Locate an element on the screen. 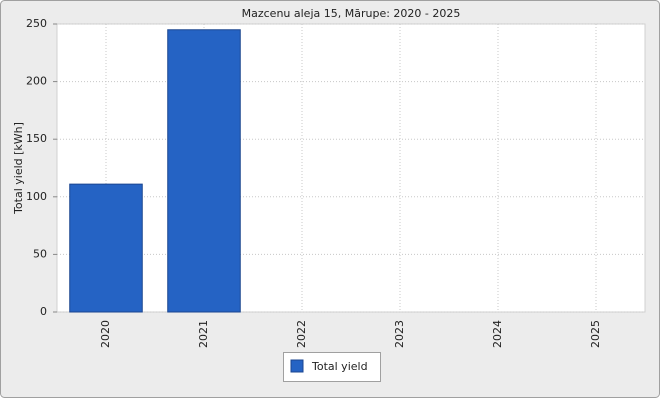 This screenshot has width=662, height=400. y-tick-label: 50 is located at coordinates (40, 253).